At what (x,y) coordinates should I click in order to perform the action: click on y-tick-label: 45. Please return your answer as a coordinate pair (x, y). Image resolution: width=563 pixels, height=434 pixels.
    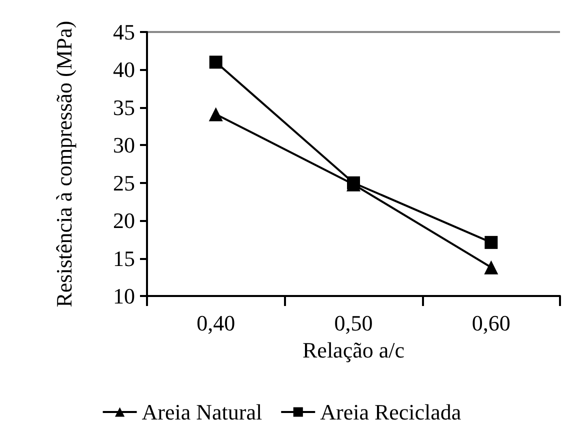
    Looking at the image, I should click on (124, 32).